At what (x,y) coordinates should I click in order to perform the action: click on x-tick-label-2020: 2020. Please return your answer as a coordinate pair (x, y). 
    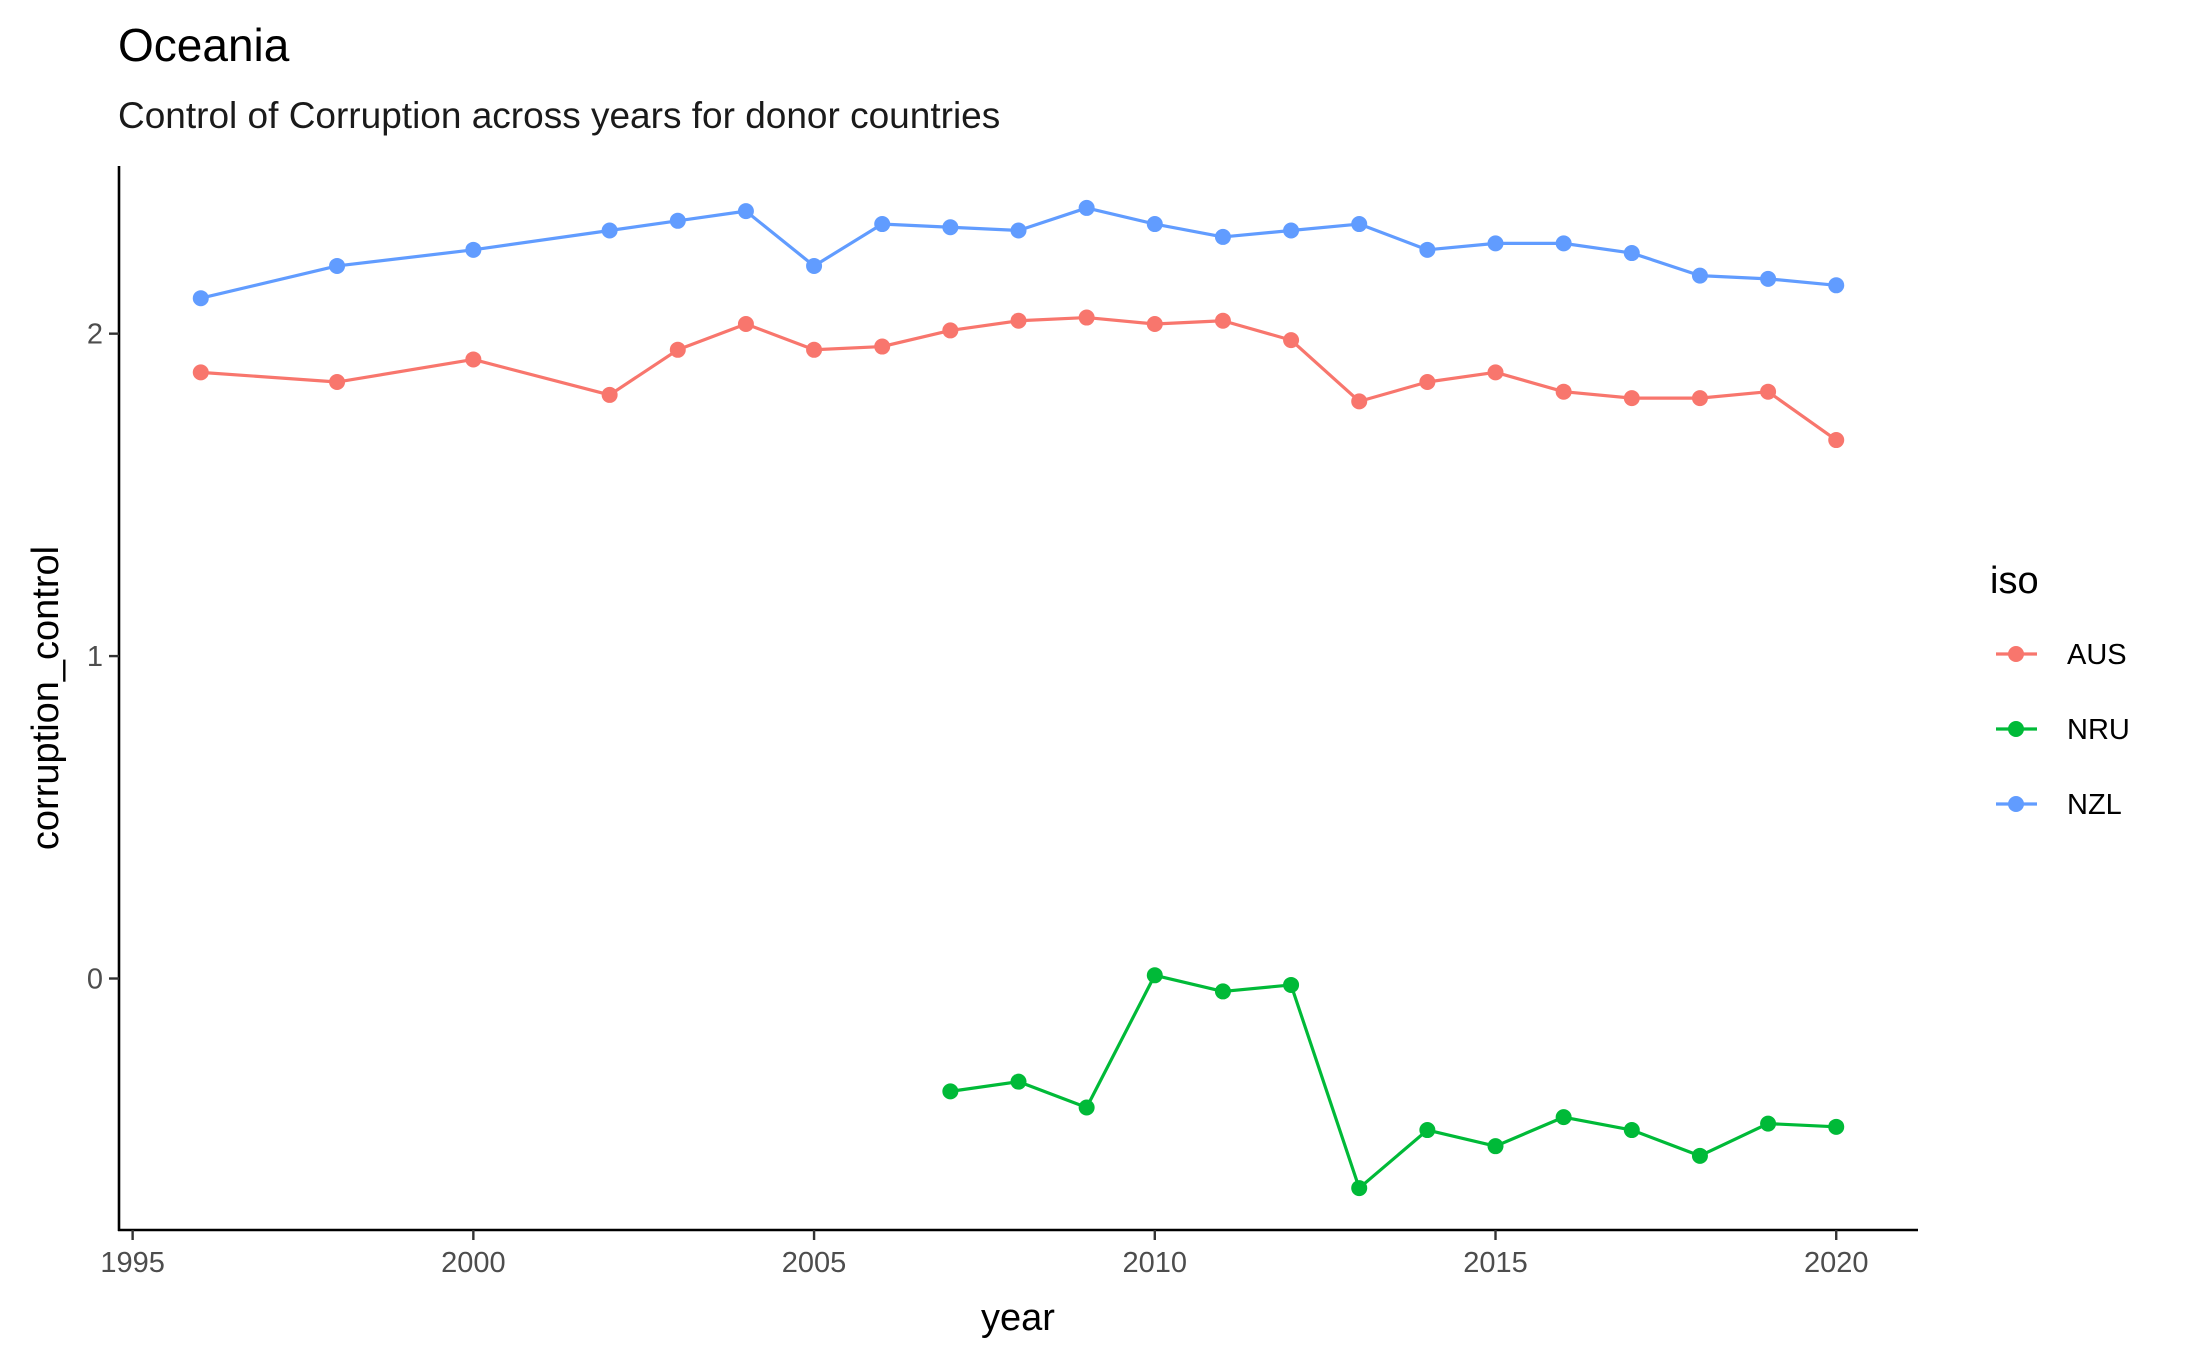
    Looking at the image, I should click on (1836, 1263).